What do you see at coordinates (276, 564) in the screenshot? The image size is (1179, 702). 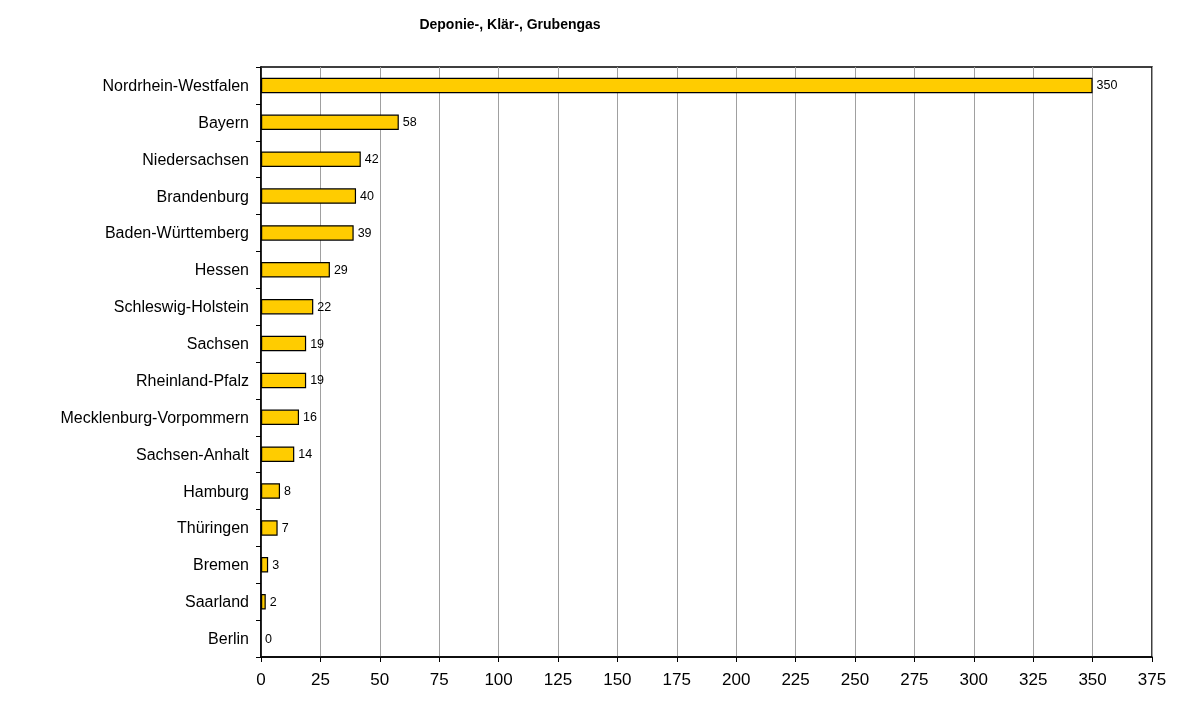 I see `data-label: 3` at bounding box center [276, 564].